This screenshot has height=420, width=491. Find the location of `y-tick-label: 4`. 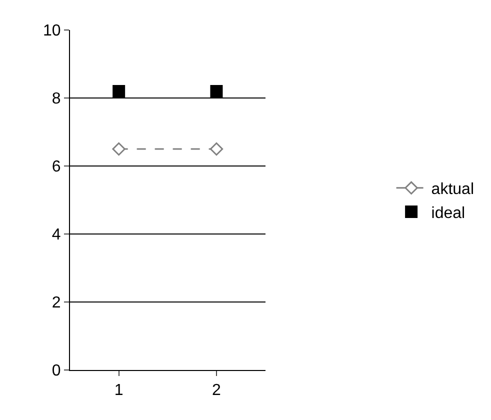

y-tick-label: 4 is located at coordinates (56, 235).